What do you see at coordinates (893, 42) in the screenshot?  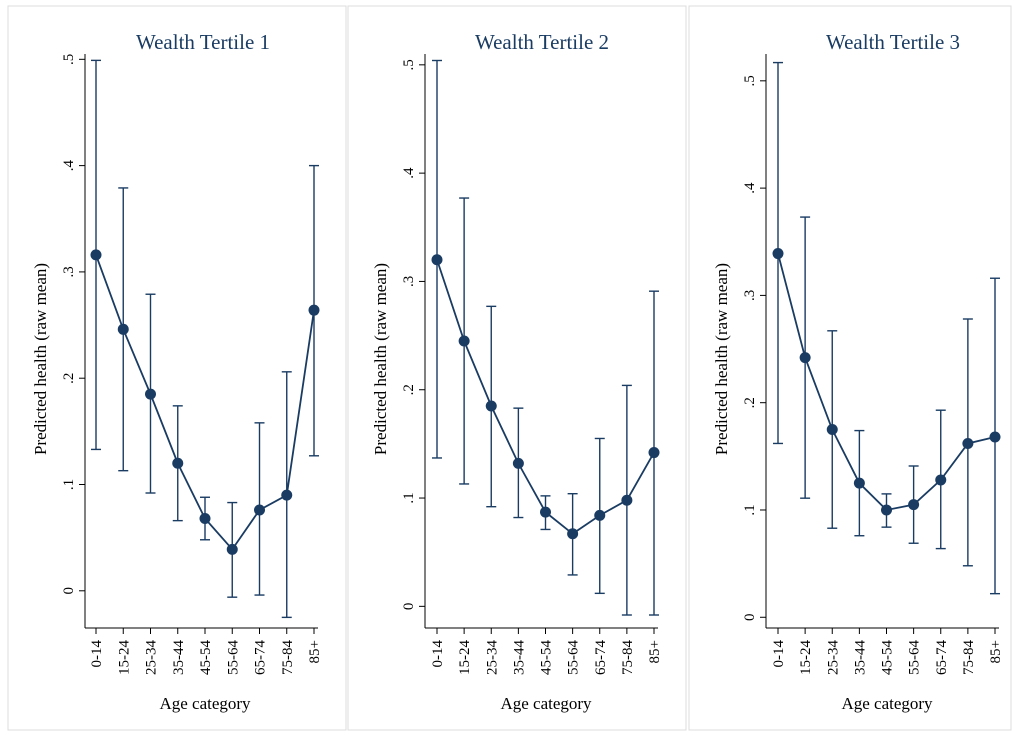 I see `panel-title: Wealth Tertile 3` at bounding box center [893, 42].